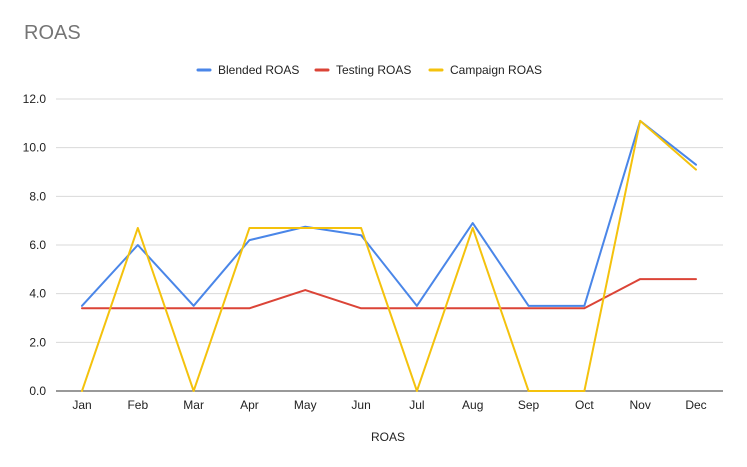 Image resolution: width=747 pixels, height=467 pixels. I want to click on y-tick-label: 10.0, so click(35, 148).